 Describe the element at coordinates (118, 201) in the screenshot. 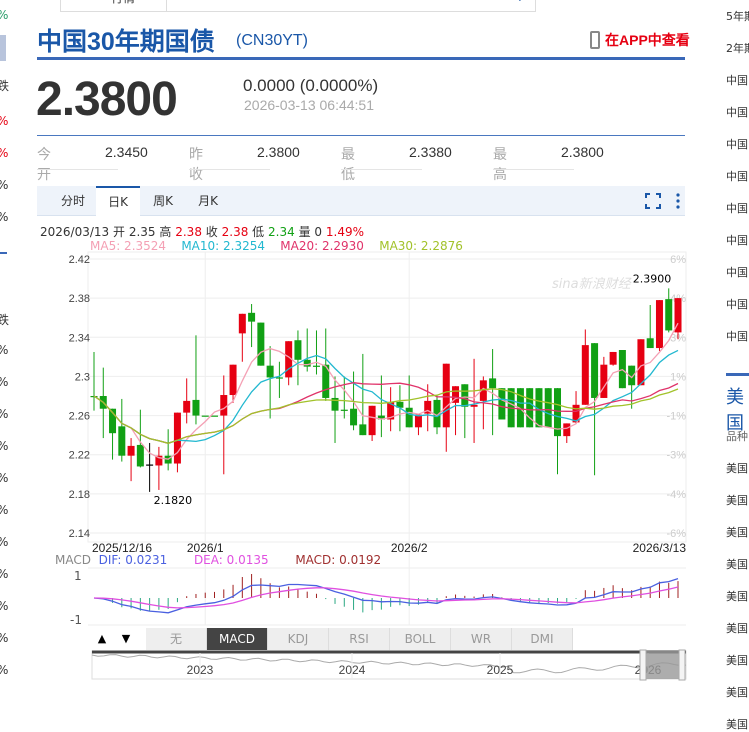

I see `tab-daily-k: 日K` at that location.